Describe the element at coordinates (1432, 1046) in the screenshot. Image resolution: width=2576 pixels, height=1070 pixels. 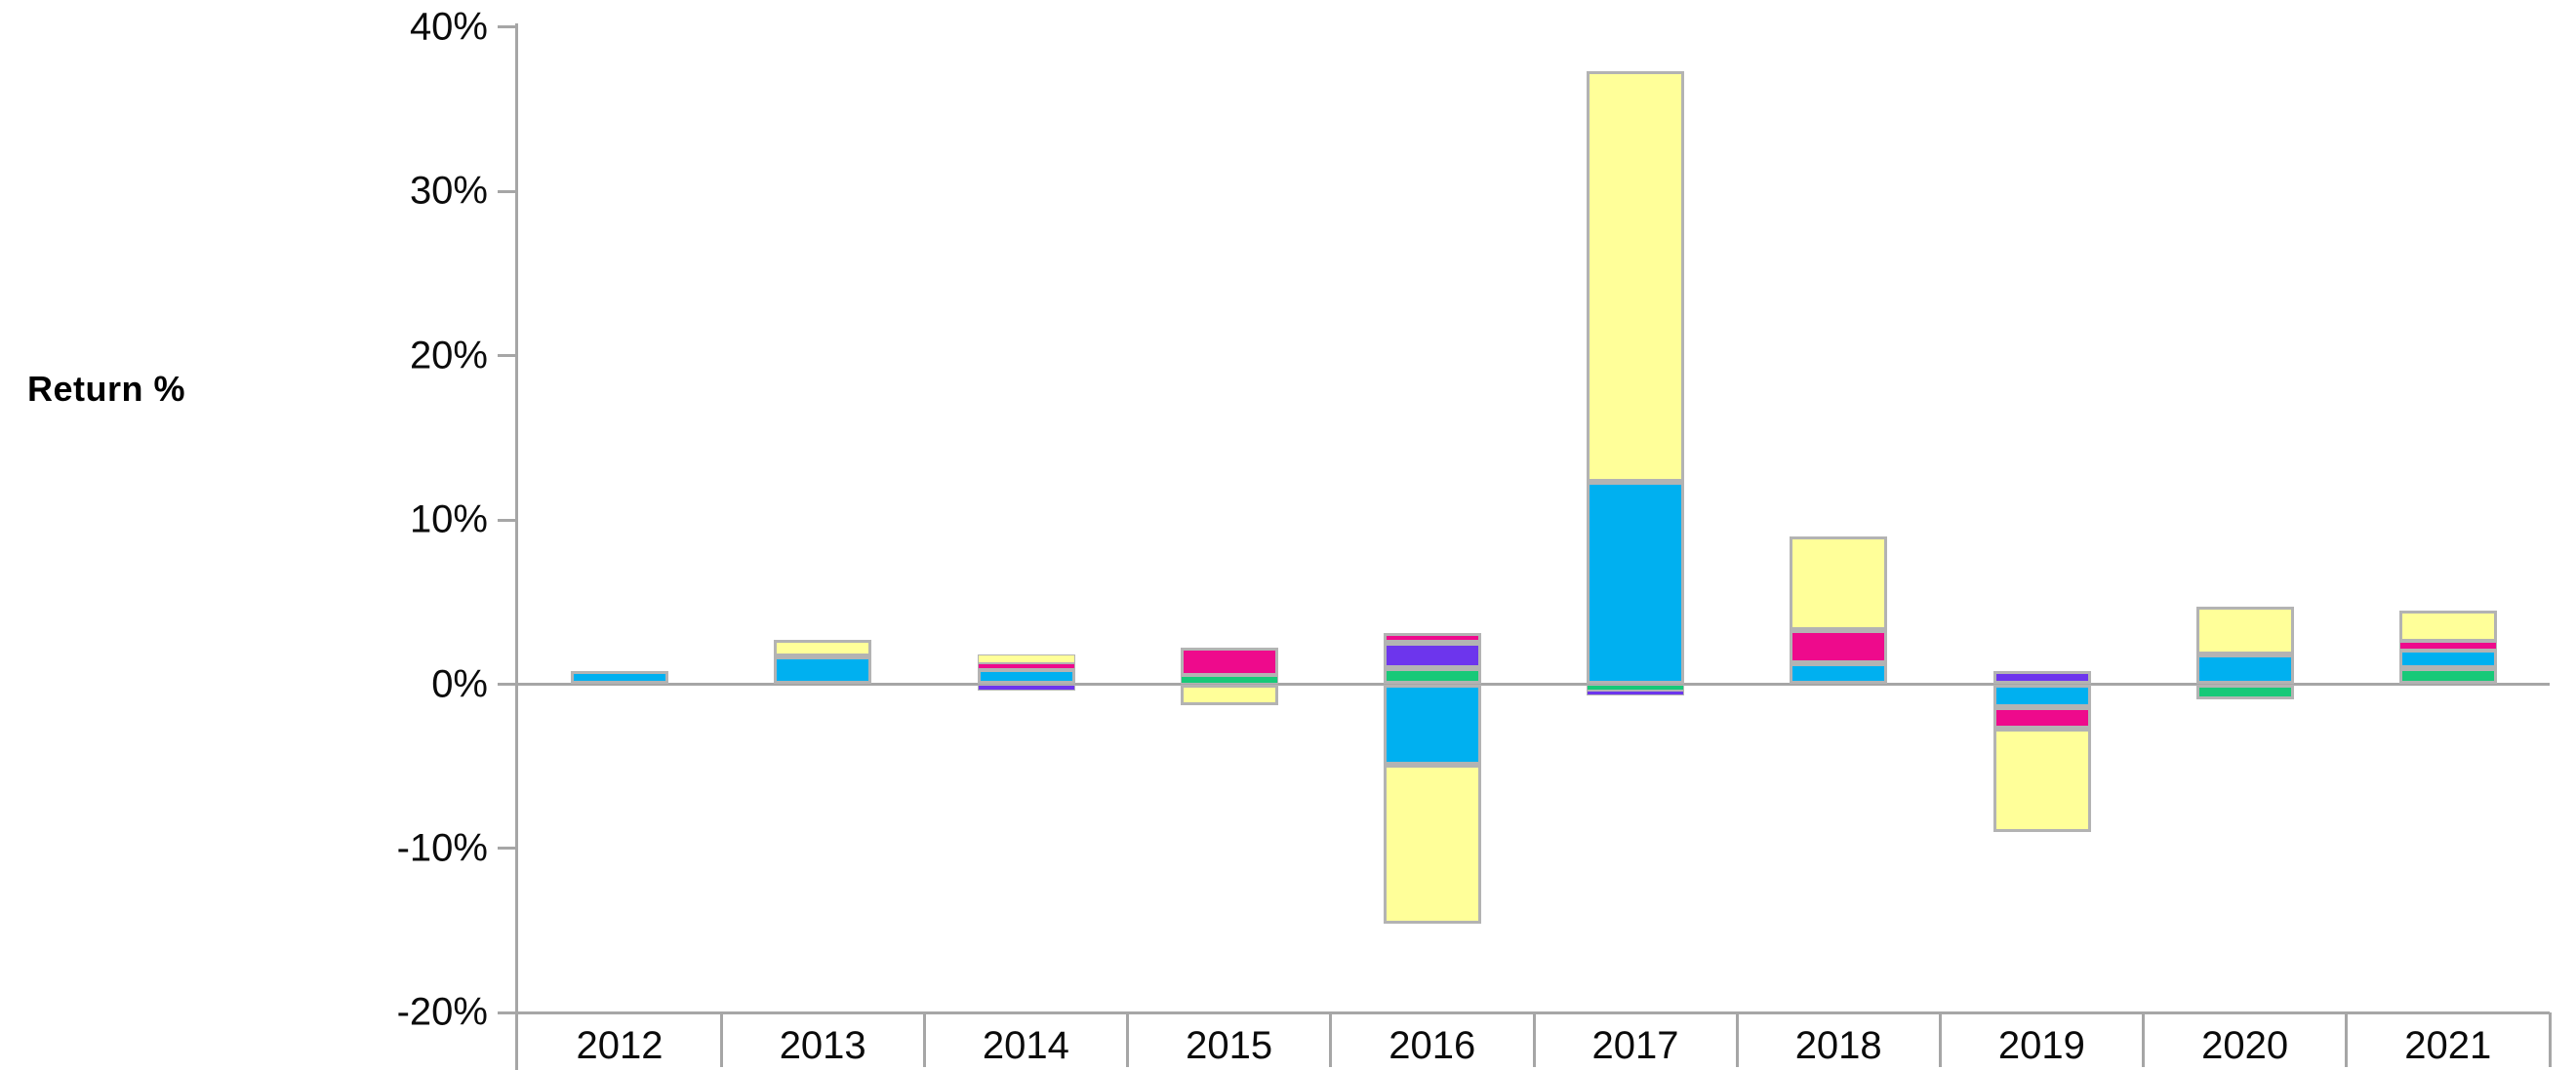
I see `x-label-2016: 2016` at that location.